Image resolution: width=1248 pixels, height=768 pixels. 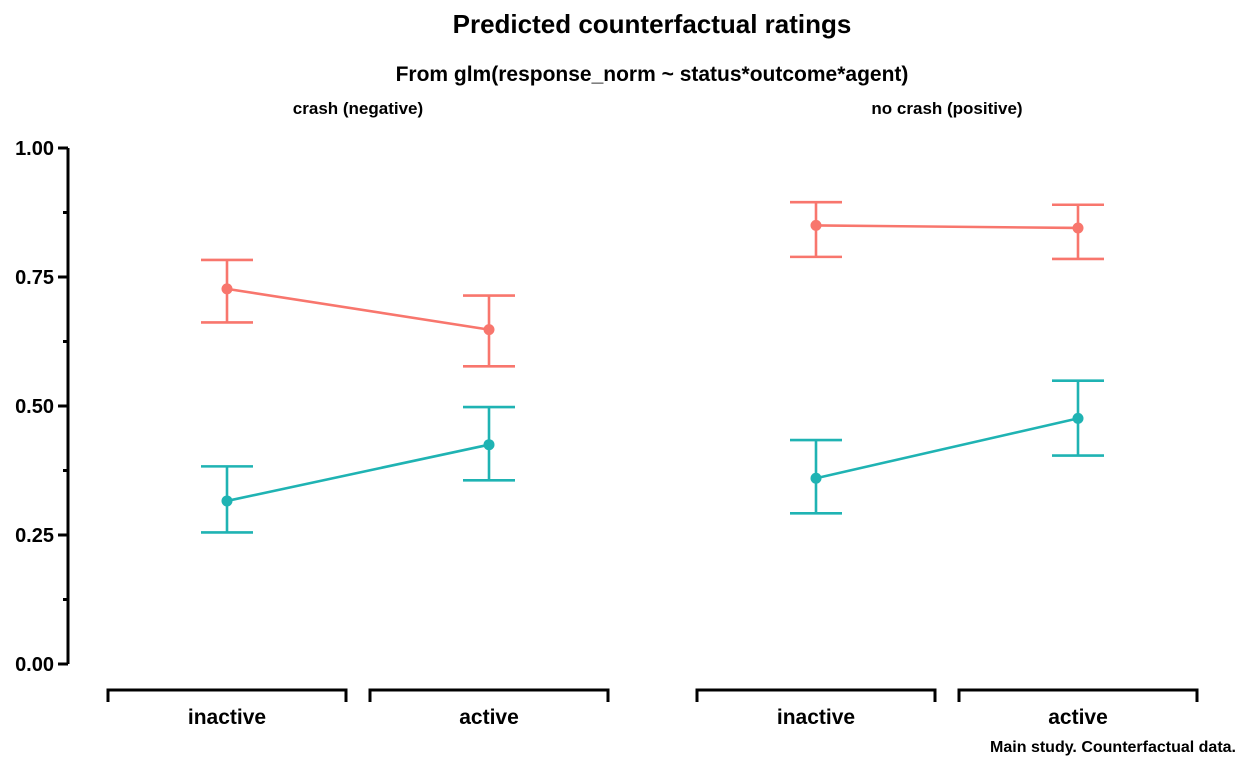 What do you see at coordinates (946, 108) in the screenshot?
I see `facet-label-no-crash: no crash (positive)` at bounding box center [946, 108].